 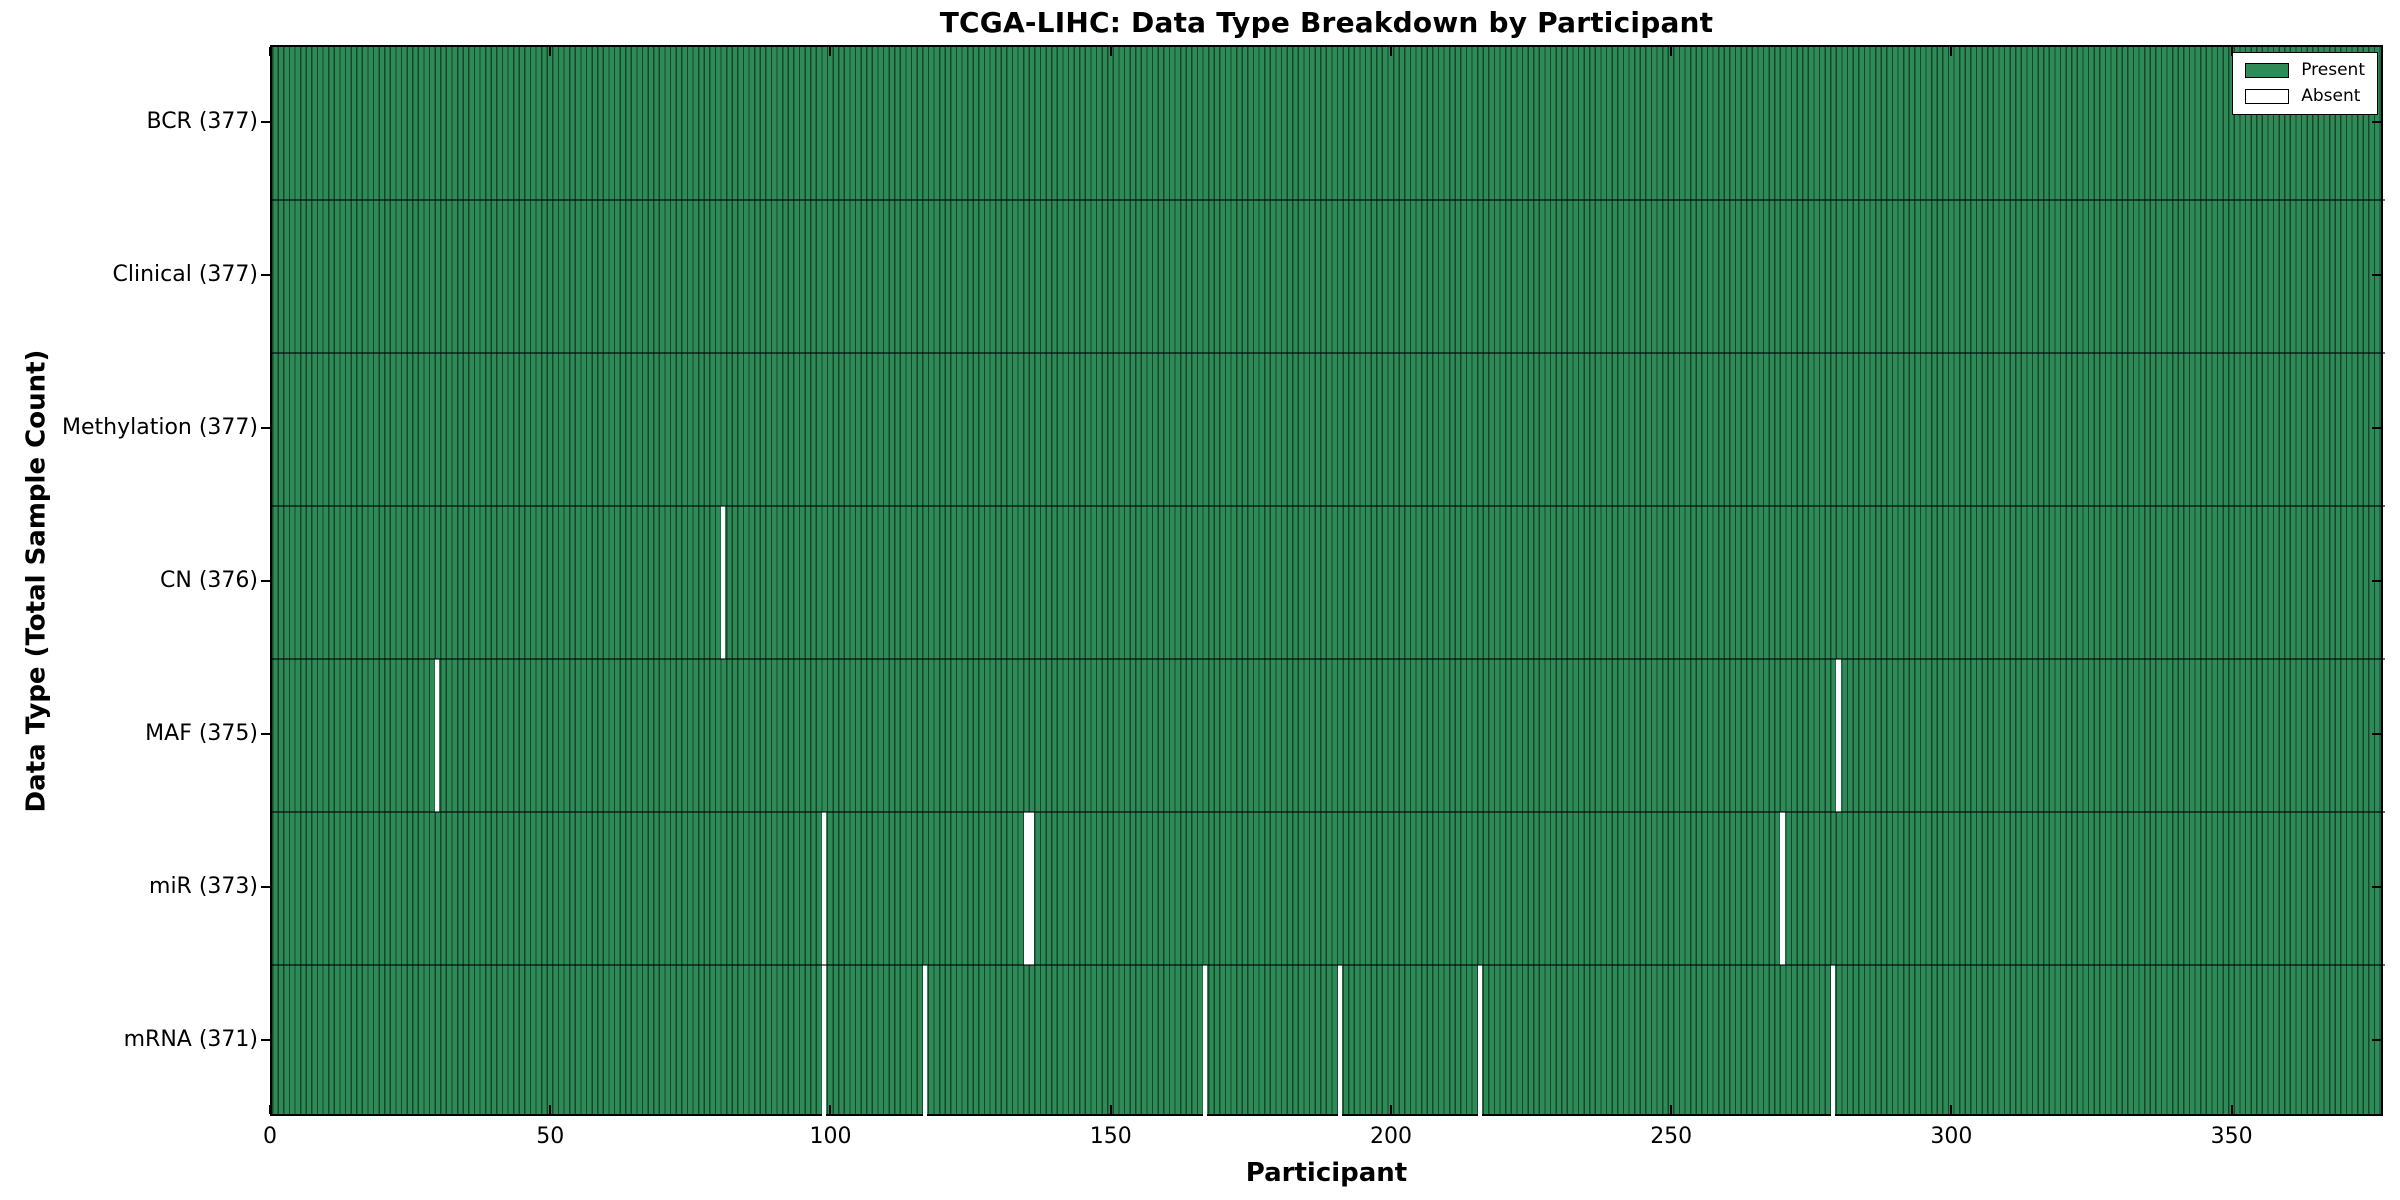 What do you see at coordinates (201, 733) in the screenshot?
I see `row-label-MAF: MAF (375)` at bounding box center [201, 733].